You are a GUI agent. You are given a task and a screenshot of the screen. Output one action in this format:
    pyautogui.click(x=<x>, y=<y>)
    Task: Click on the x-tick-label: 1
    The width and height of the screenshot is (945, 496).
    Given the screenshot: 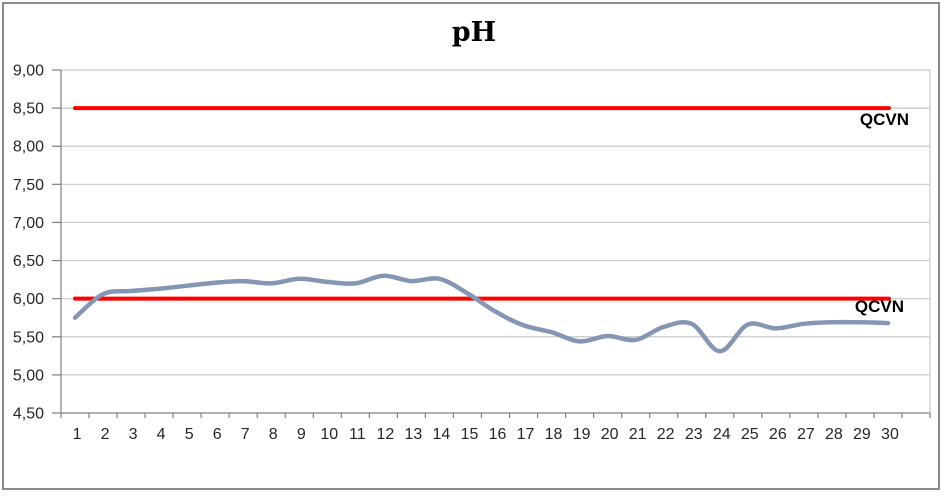 What is the action you would take?
    pyautogui.click(x=77, y=434)
    